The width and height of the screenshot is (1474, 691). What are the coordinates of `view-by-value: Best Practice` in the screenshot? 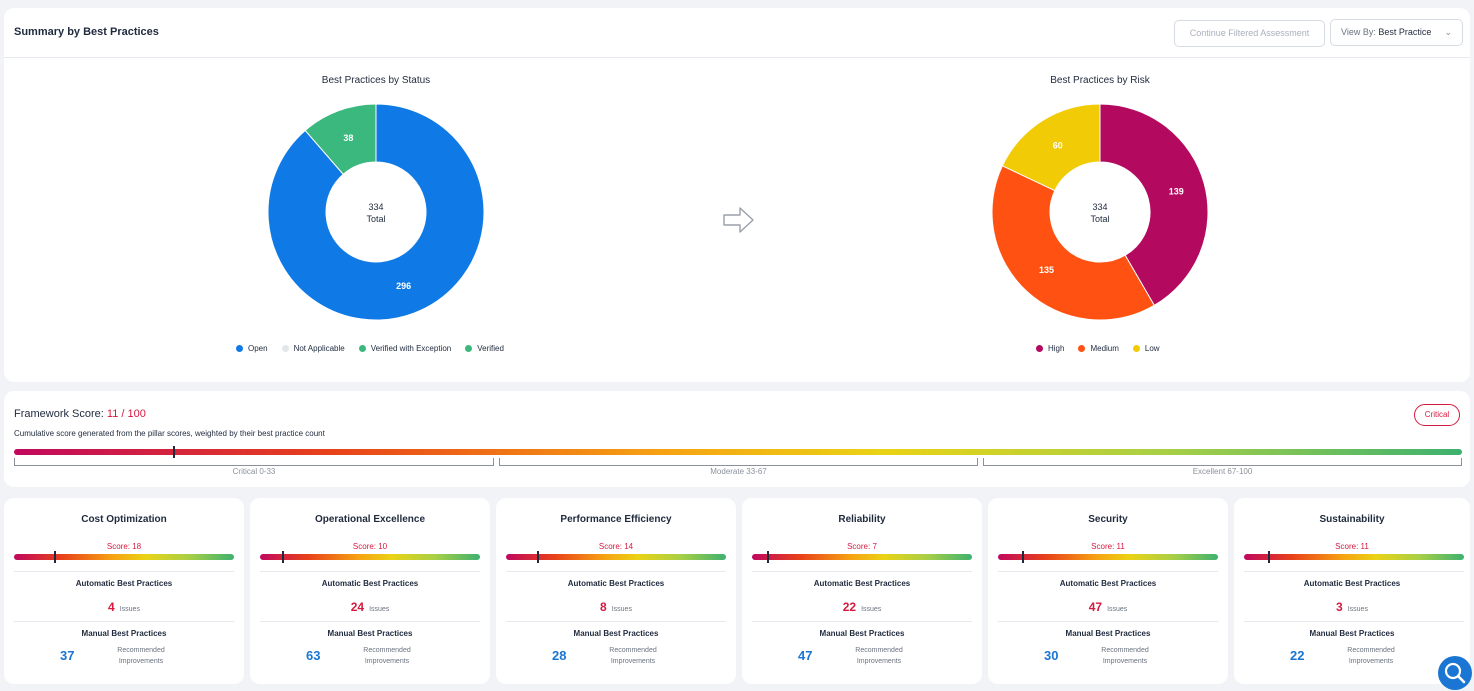 It's located at (1405, 32).